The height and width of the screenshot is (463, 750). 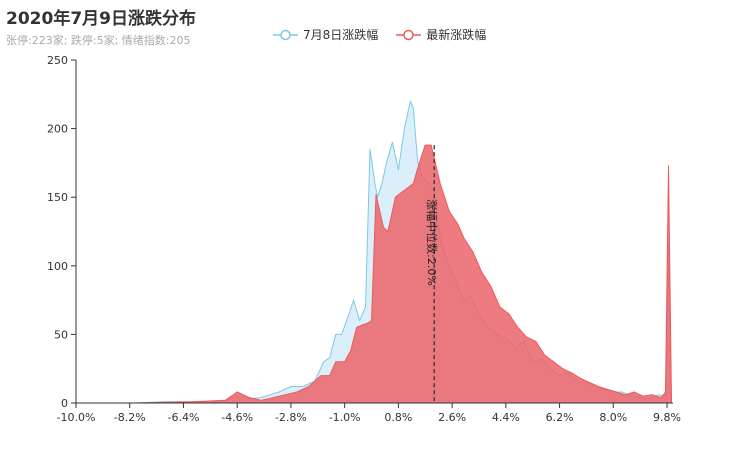 What do you see at coordinates (379, 34) in the screenshot?
I see `legend: 7月8日涨跌幅 最新涨跌幅` at bounding box center [379, 34].